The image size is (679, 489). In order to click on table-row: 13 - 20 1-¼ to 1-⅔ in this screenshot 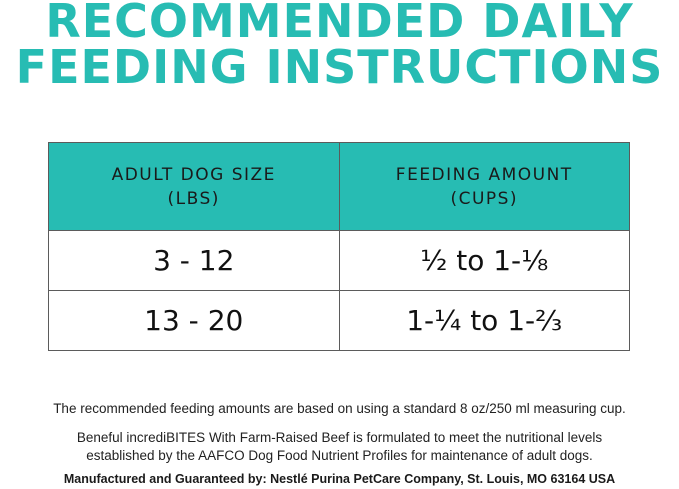, I will do `click(339, 320)`.